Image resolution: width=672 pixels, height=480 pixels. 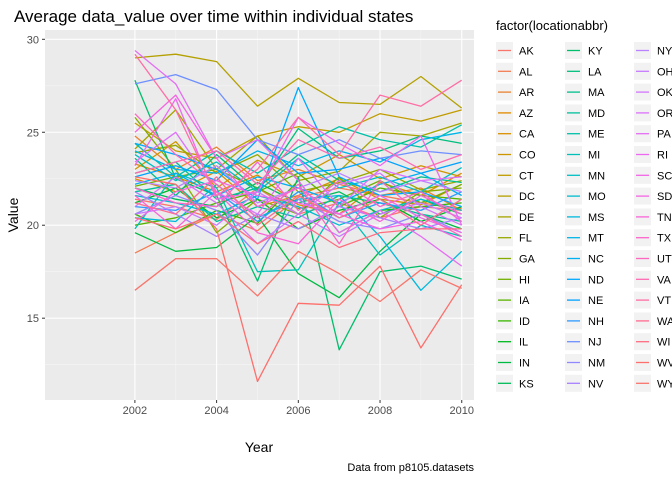 What do you see at coordinates (33, 133) in the screenshot?
I see `y-tick-label: 25` at bounding box center [33, 133].